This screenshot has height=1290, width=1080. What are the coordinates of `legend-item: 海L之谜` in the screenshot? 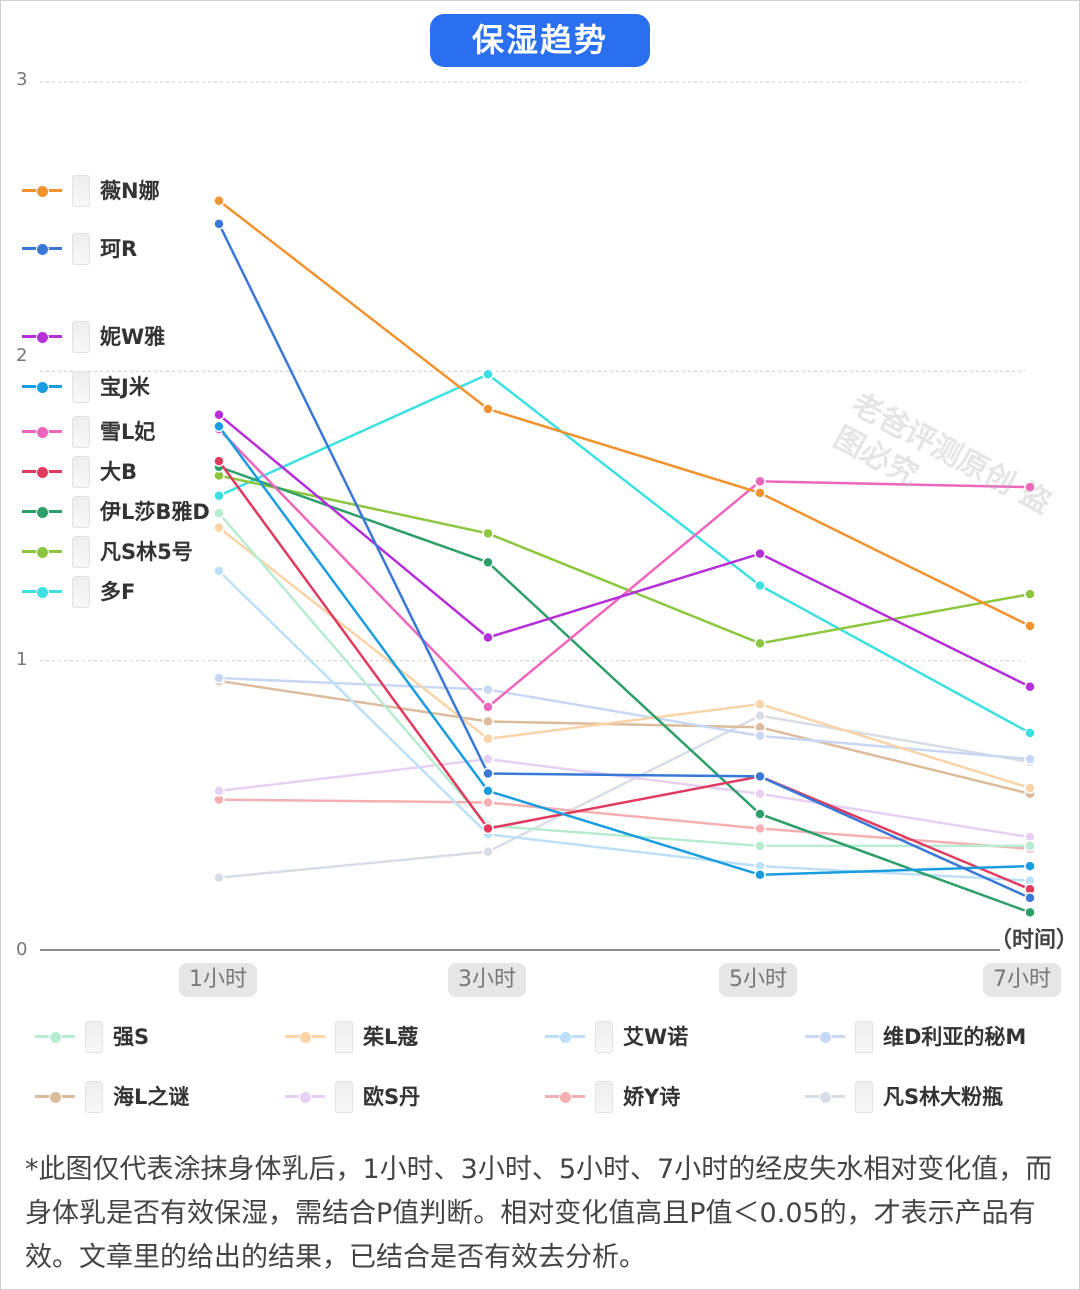 It's located at (112, 1097).